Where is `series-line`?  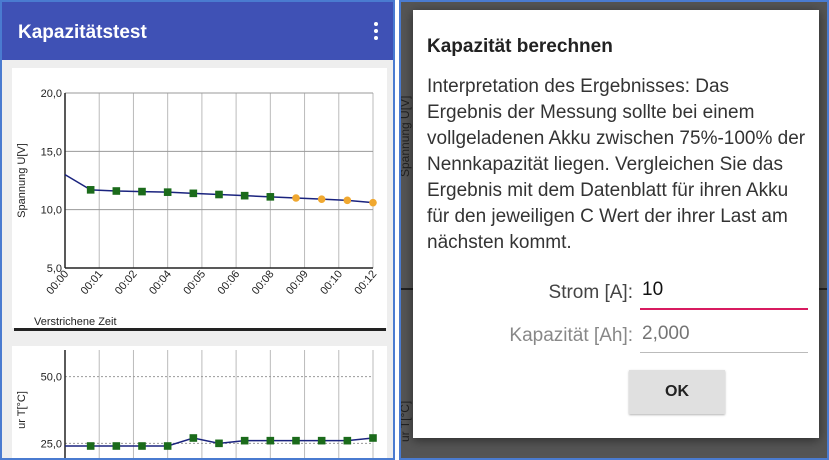
series-line is located at coordinates (219, 189).